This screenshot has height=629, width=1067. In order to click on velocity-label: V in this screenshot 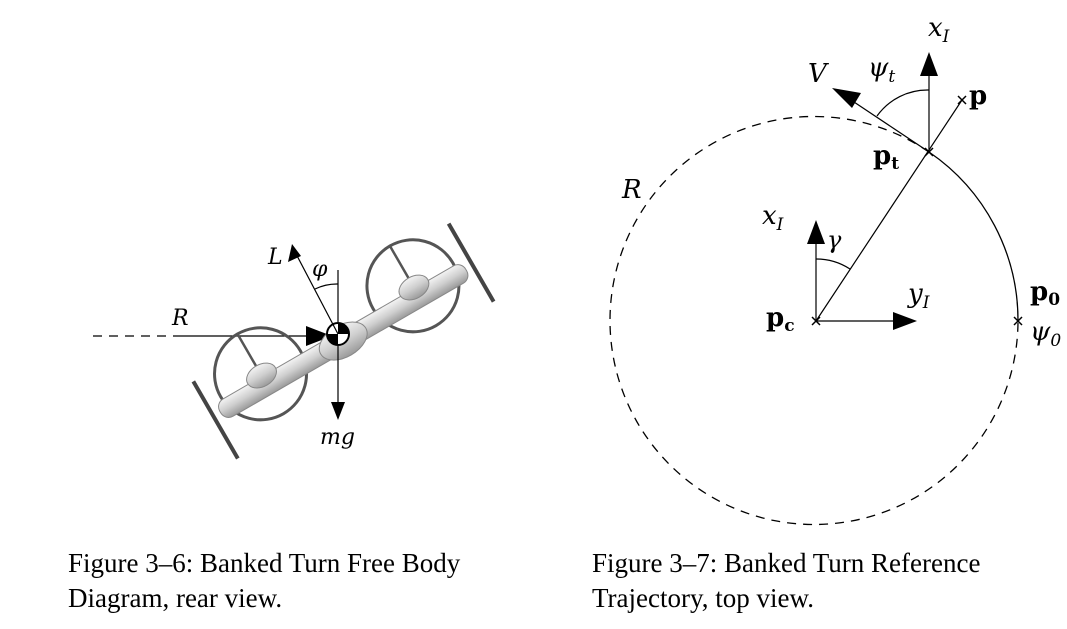, I will do `click(818, 74)`.